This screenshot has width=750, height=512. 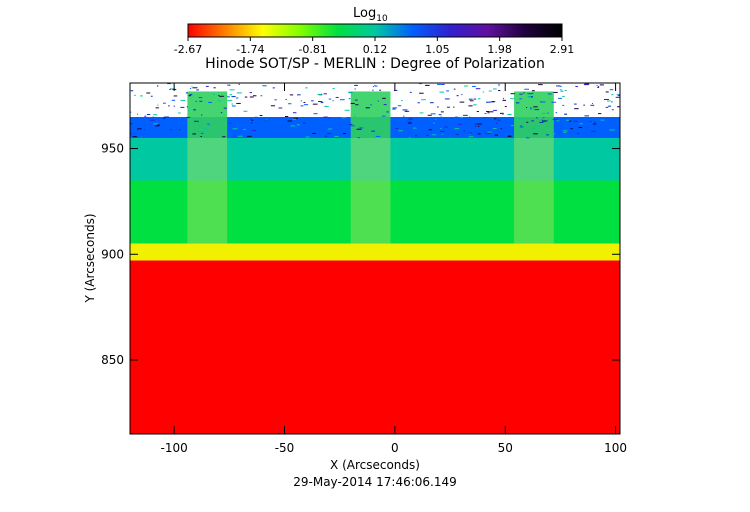 What do you see at coordinates (370, 190) in the screenshot?
I see `scan-strip-lower` at bounding box center [370, 190].